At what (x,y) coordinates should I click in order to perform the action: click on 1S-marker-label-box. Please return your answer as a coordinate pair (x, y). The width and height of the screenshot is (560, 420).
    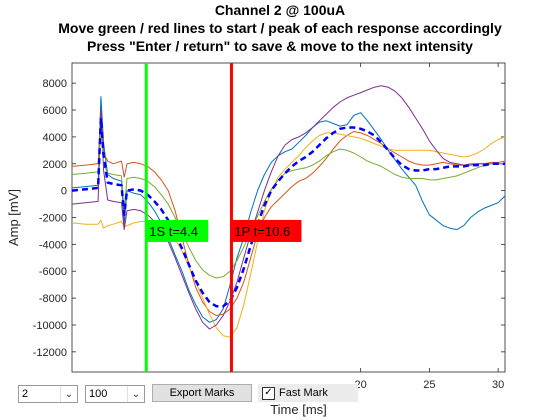
    Looking at the image, I should click on (177, 230).